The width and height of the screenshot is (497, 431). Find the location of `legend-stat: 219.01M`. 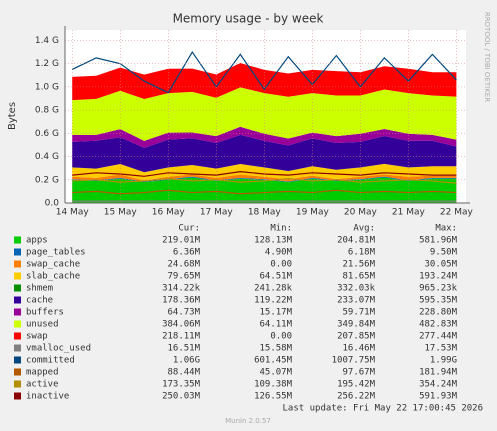

legend-stat: 219.01M is located at coordinates (181, 241).